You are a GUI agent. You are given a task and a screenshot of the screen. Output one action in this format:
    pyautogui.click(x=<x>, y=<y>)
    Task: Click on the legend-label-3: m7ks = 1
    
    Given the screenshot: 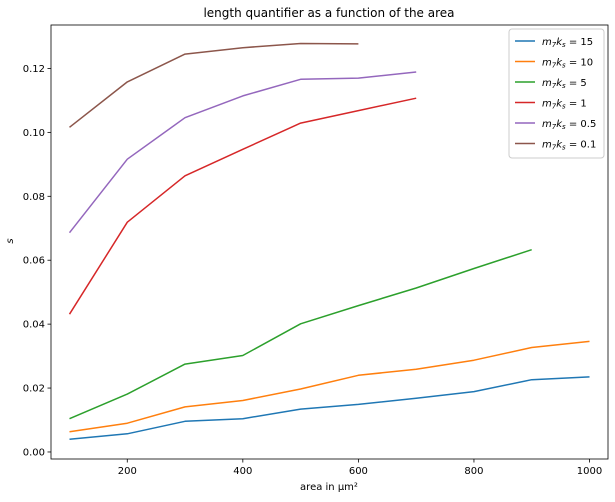 What is the action you would take?
    pyautogui.click(x=564, y=105)
    